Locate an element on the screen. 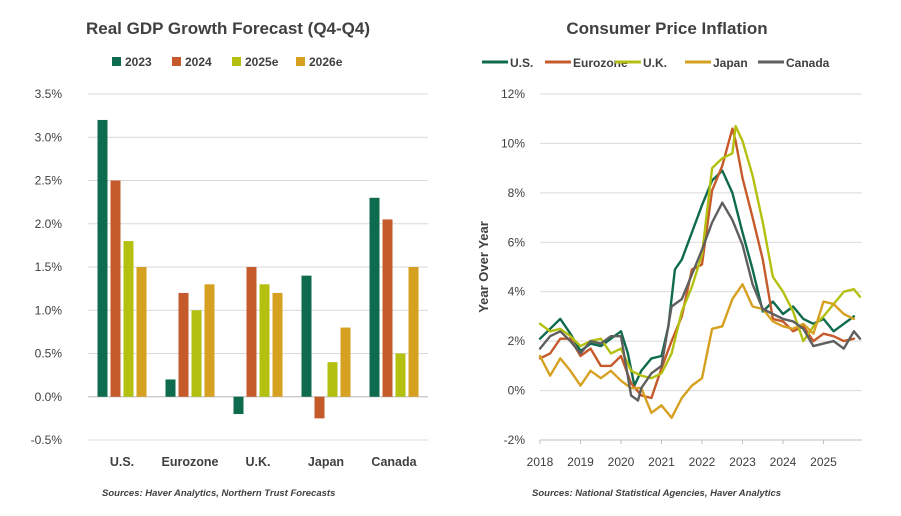  bar-canada-2025e is located at coordinates (400, 375).